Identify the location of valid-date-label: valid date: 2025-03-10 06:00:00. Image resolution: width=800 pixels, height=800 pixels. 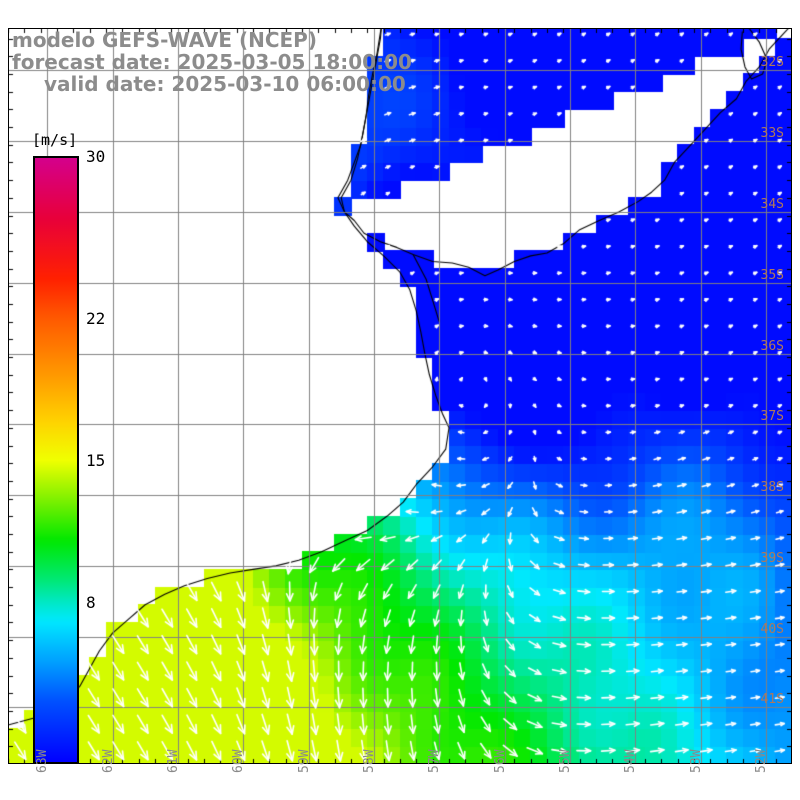
(225, 84).